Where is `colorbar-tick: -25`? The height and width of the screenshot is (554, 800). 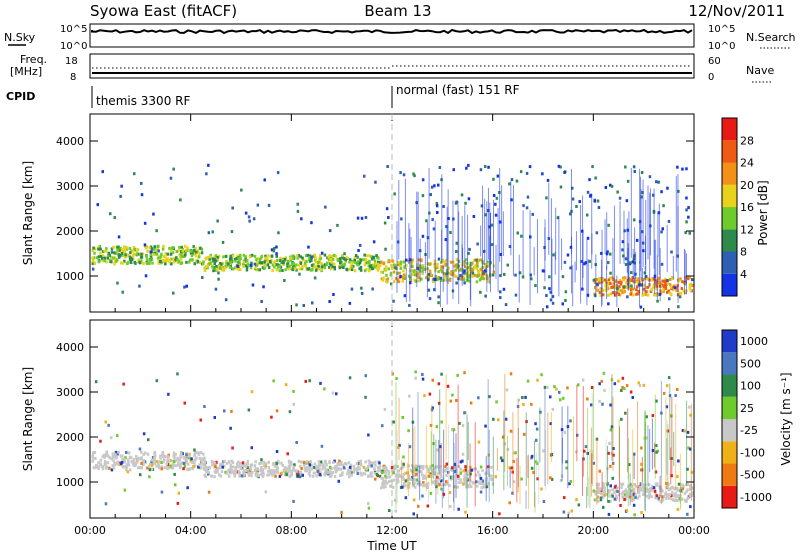
colorbar-tick: -25 is located at coordinates (749, 430).